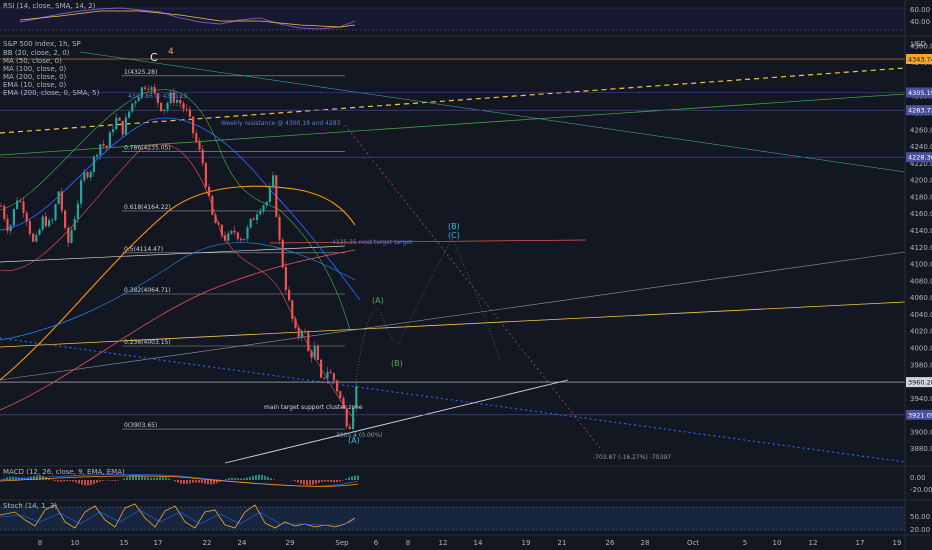 Image resolution: width=932 pixels, height=550 pixels. What do you see at coordinates (124, 543) in the screenshot?
I see `time-tick-2: 15` at bounding box center [124, 543].